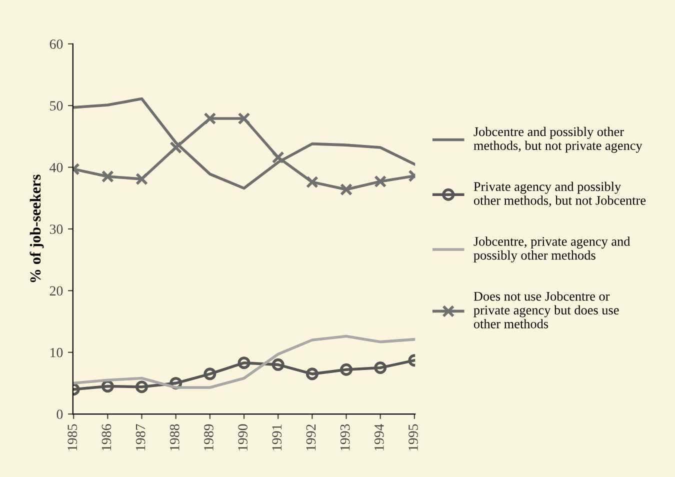 The image size is (675, 477). What do you see at coordinates (59, 414) in the screenshot?
I see `y-tick-label: 0` at bounding box center [59, 414].